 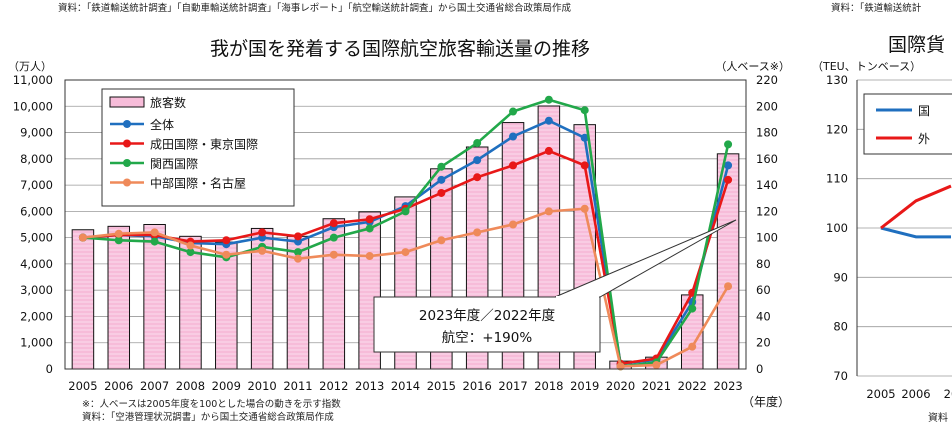 I want to click on right-legend-label-1: 外, so click(x=924, y=139).